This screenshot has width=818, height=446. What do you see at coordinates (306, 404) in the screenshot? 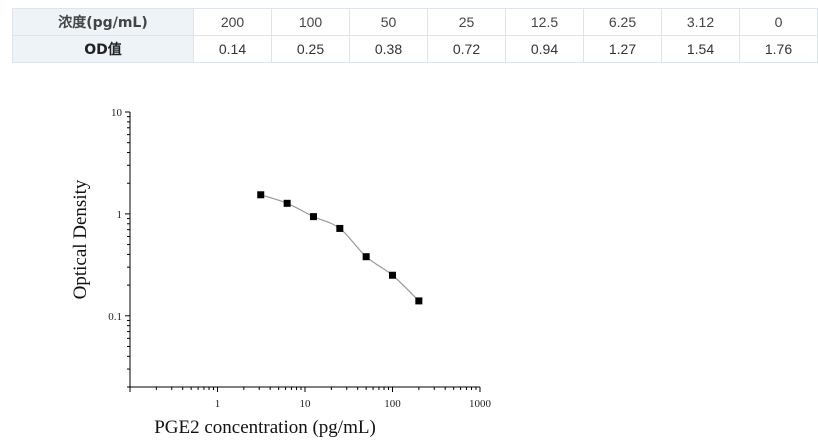
I see `x-tick-label: 10` at bounding box center [306, 404].